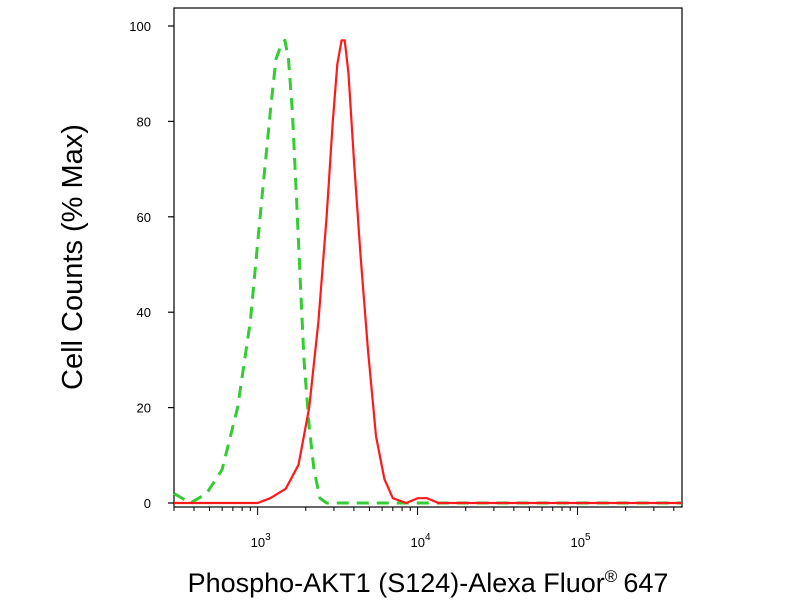  What do you see at coordinates (144, 312) in the screenshot?
I see `y-tick-label: 40` at bounding box center [144, 312].